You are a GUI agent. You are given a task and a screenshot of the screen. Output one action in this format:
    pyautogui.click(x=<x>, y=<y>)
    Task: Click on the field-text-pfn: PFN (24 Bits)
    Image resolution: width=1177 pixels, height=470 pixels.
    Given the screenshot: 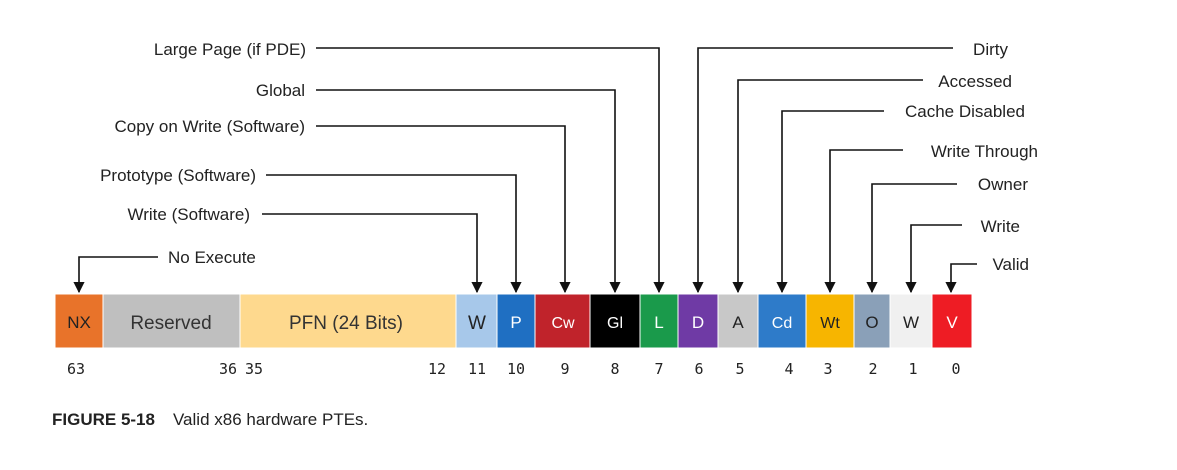 What is the action you would take?
    pyautogui.click(x=346, y=323)
    